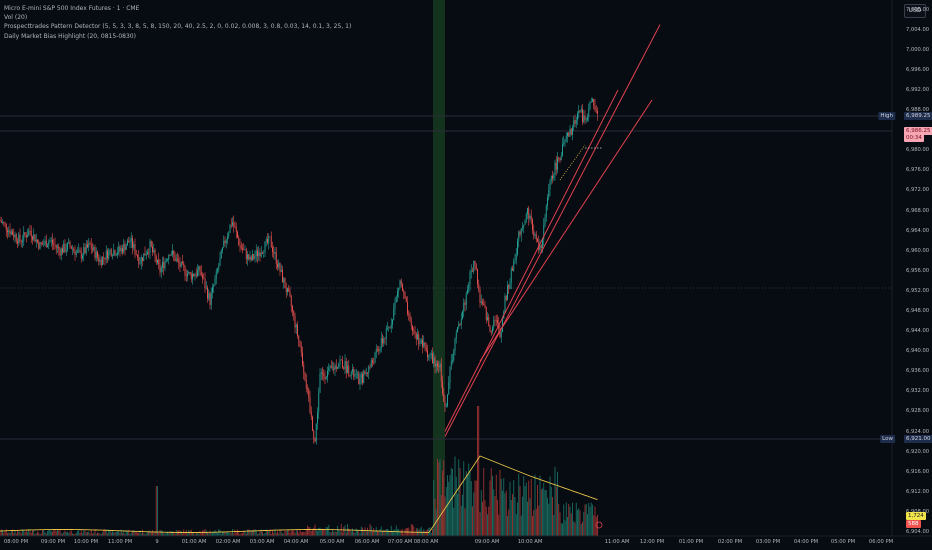 The width and height of the screenshot is (932, 550). What do you see at coordinates (918, 190) in the screenshot?
I see `price-tick: 6,972.00` at bounding box center [918, 190].